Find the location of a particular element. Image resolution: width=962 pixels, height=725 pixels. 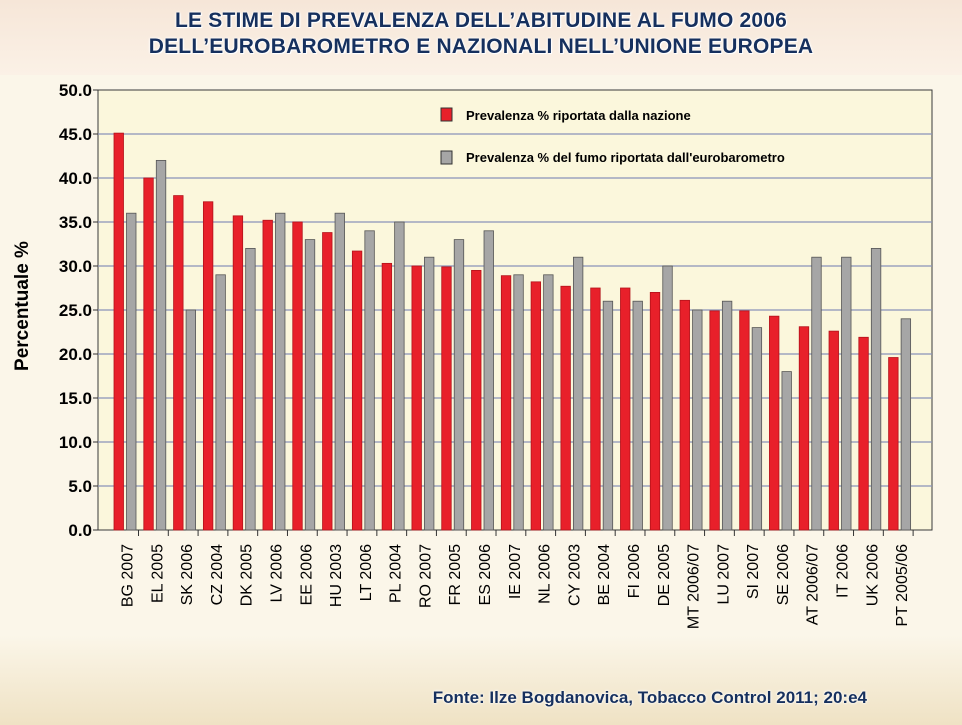

x-tick-label: PT 2005/06 is located at coordinates (902, 585).